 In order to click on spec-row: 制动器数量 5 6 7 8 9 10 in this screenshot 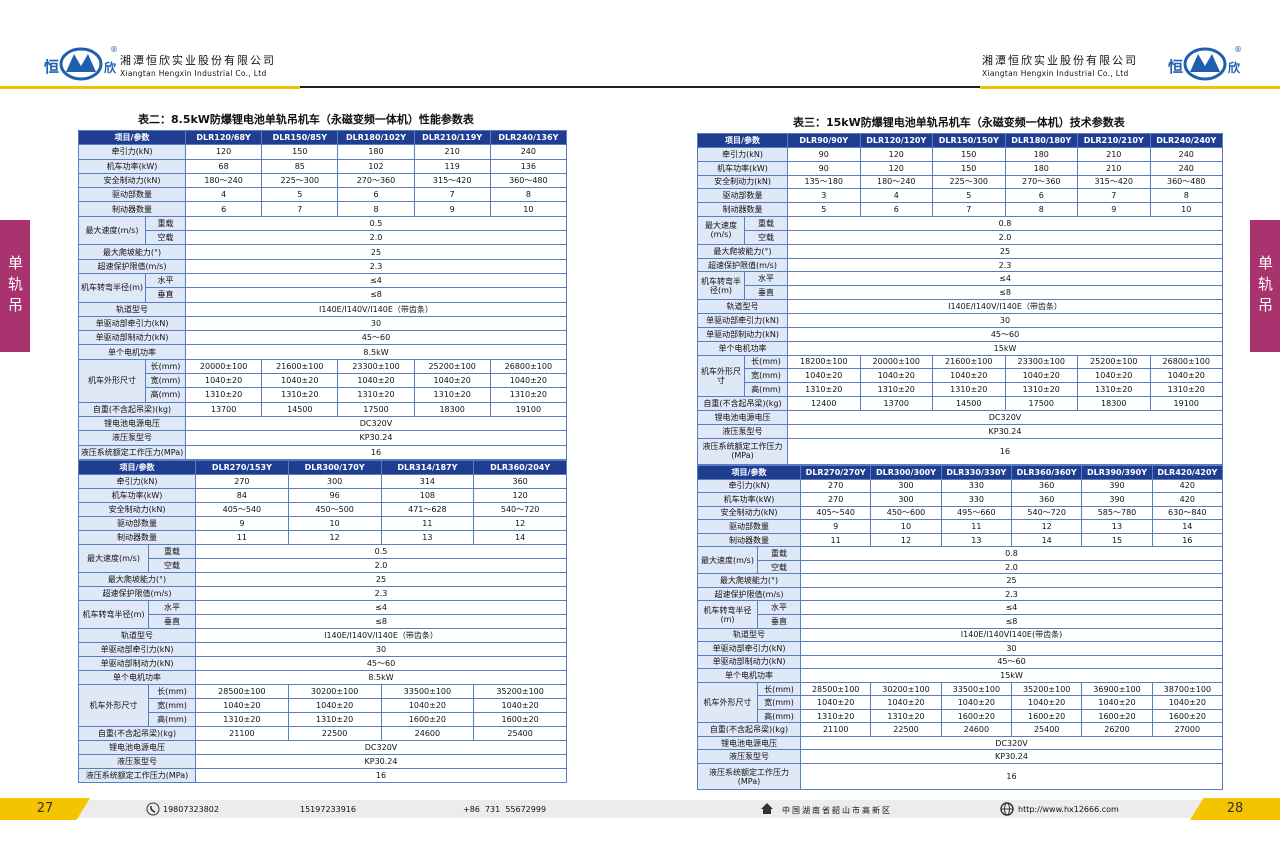, I will do `click(960, 210)`.